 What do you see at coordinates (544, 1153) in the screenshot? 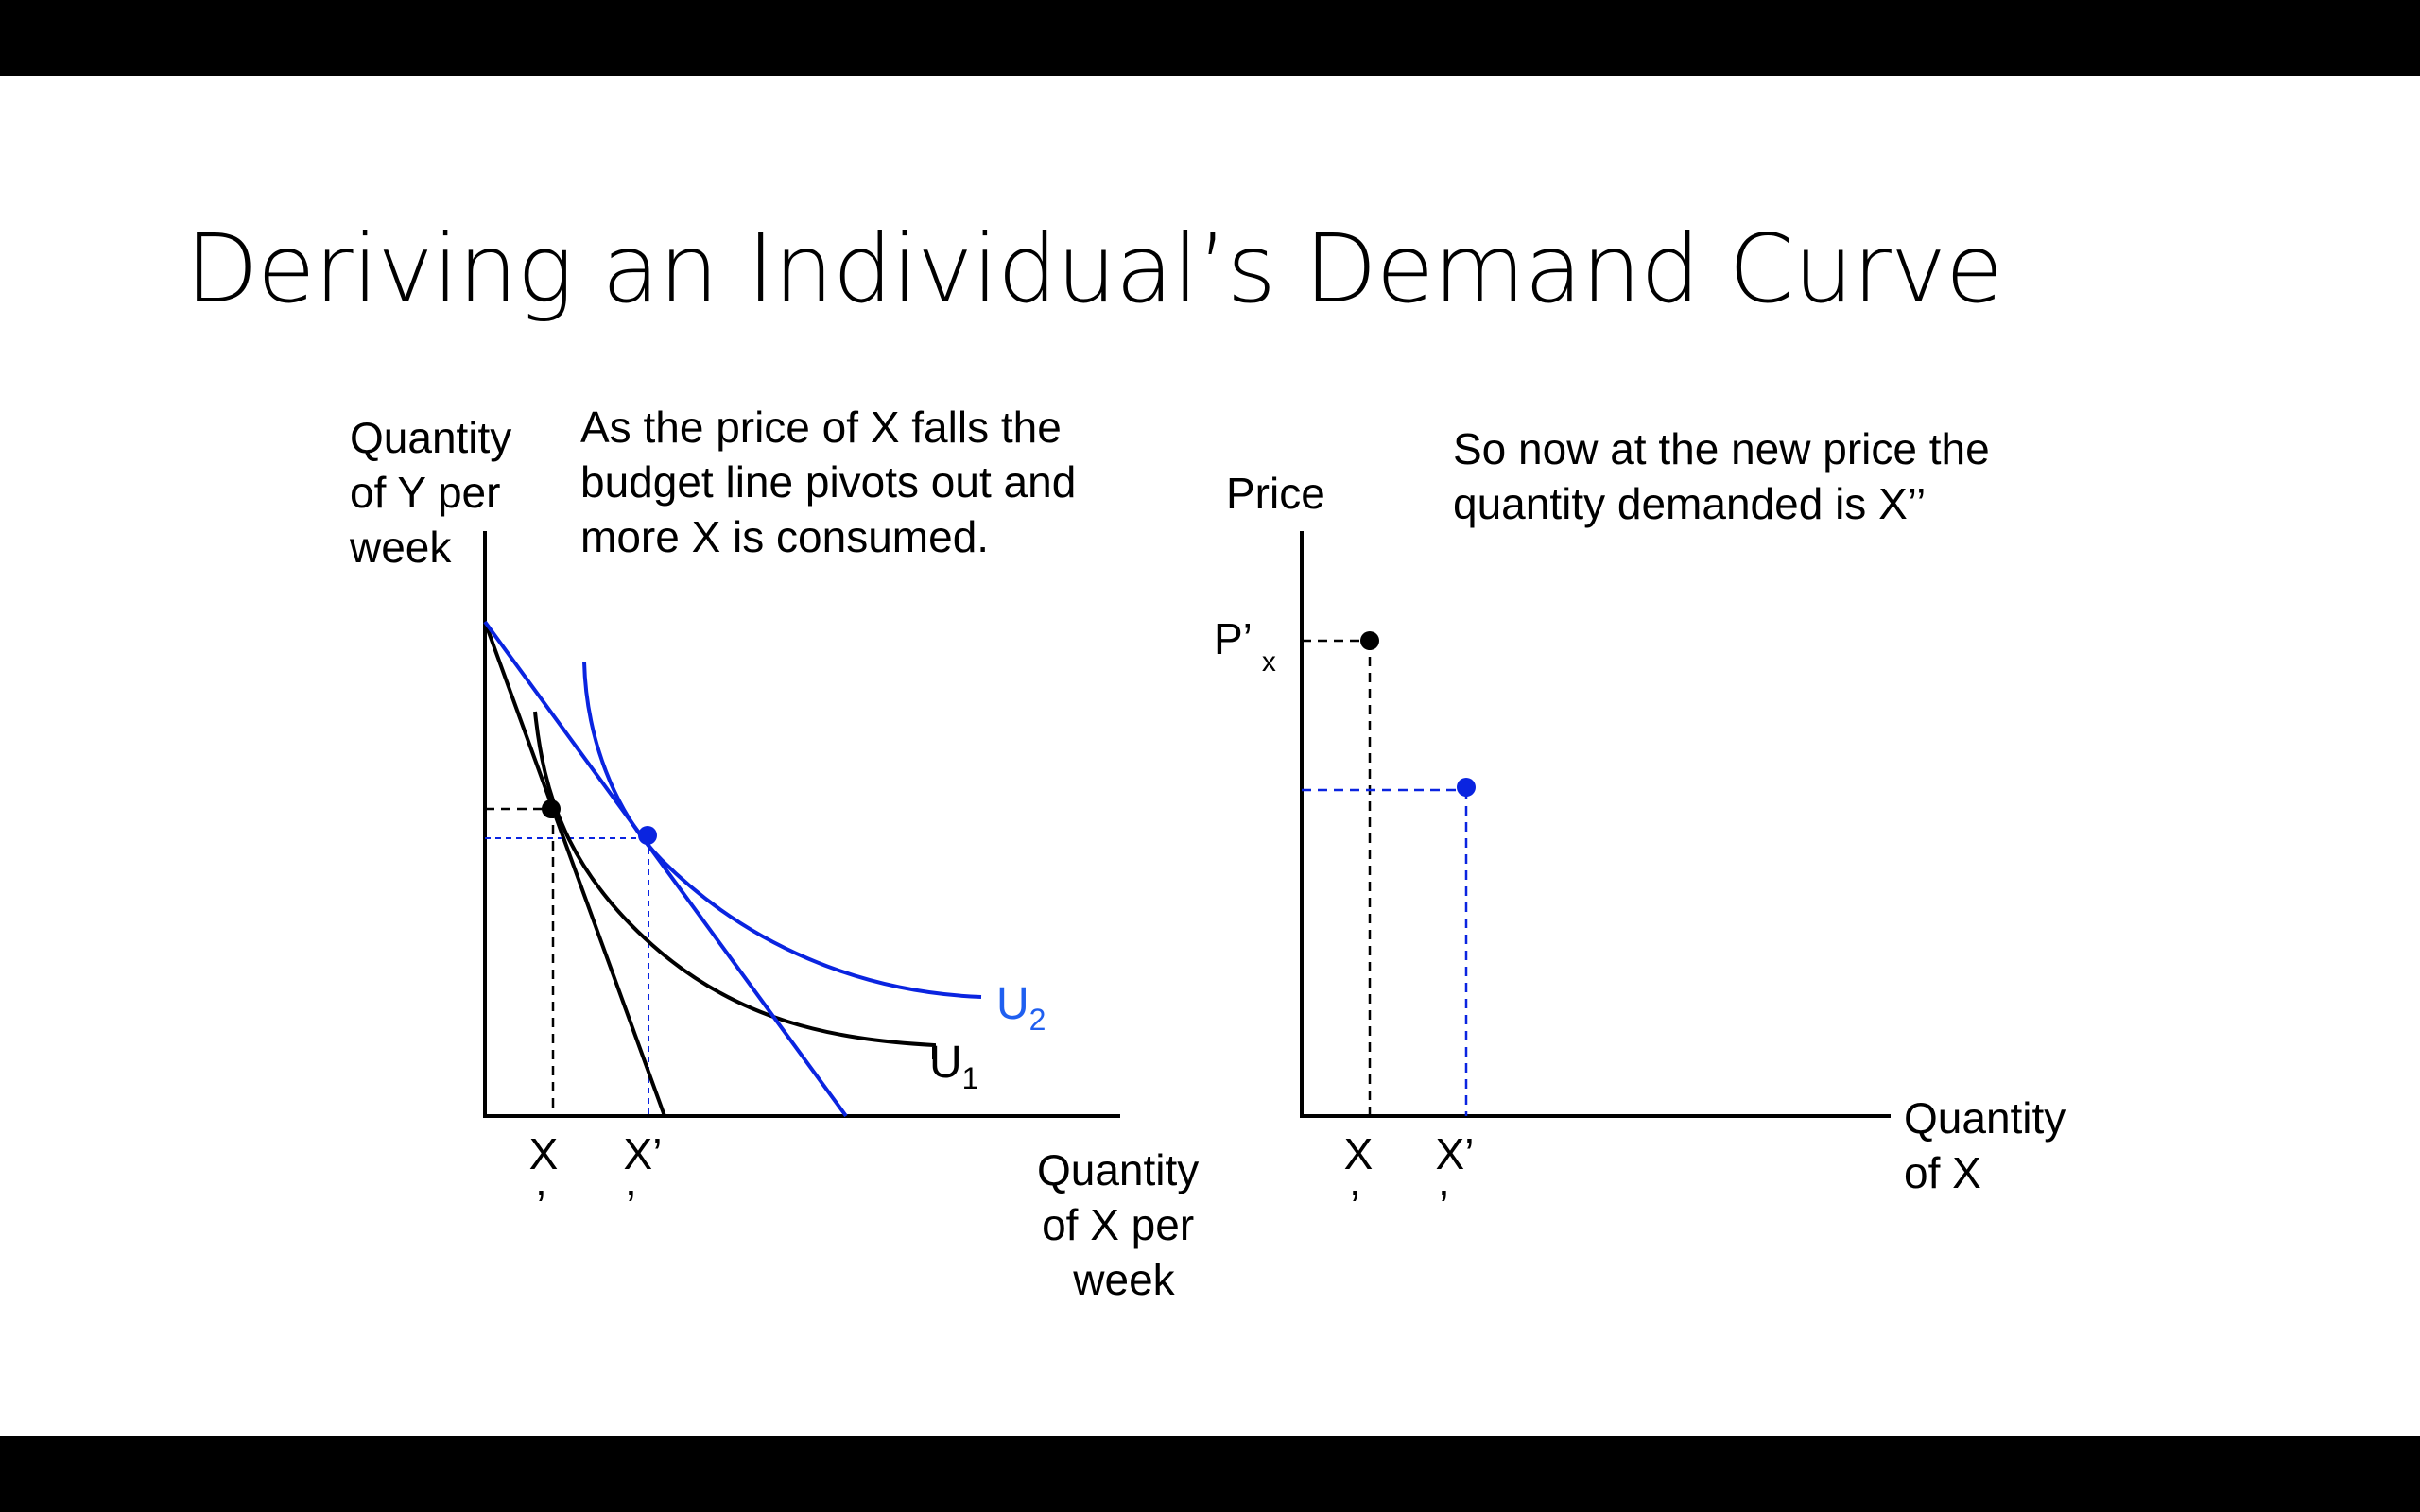
I see `left-tick-x: X` at bounding box center [544, 1153].